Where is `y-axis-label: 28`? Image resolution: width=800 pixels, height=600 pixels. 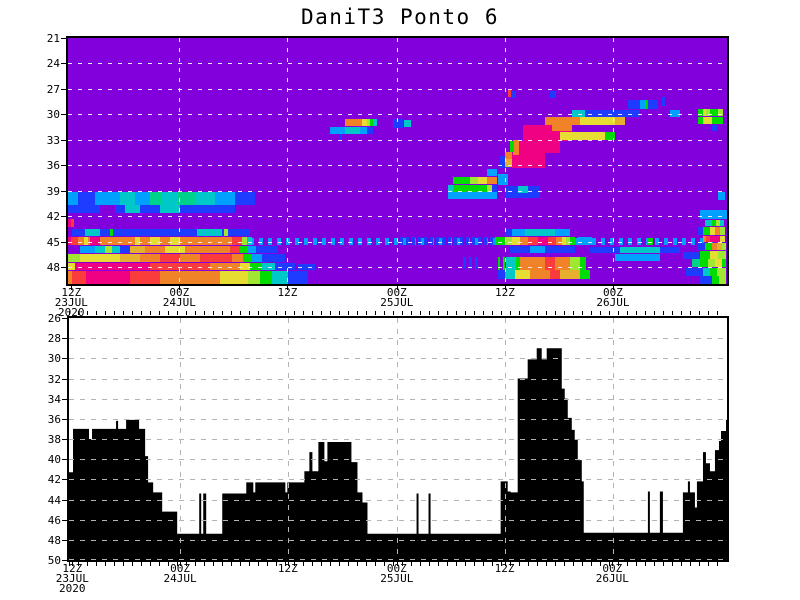 y-axis-label: 28 is located at coordinates (54, 339).